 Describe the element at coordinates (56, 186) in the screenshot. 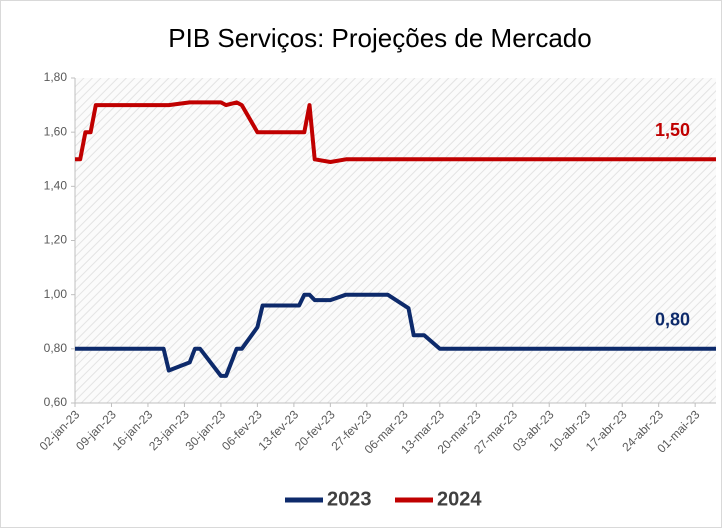

I see `y-tick-label: 1,40` at that location.